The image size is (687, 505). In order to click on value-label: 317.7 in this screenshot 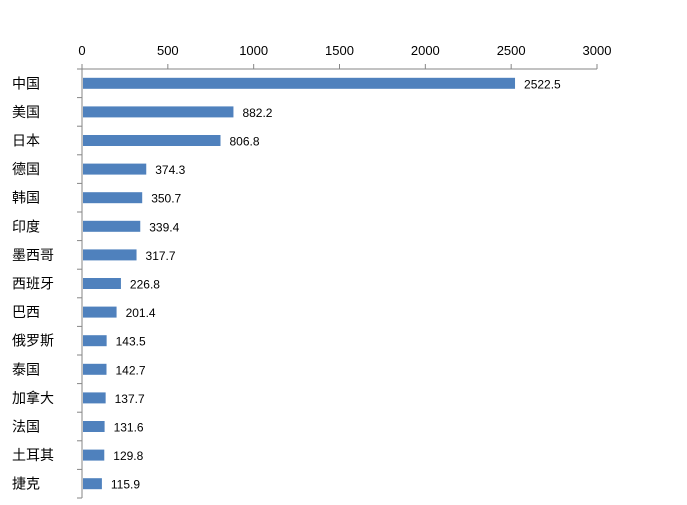, I will do `click(161, 256)`.